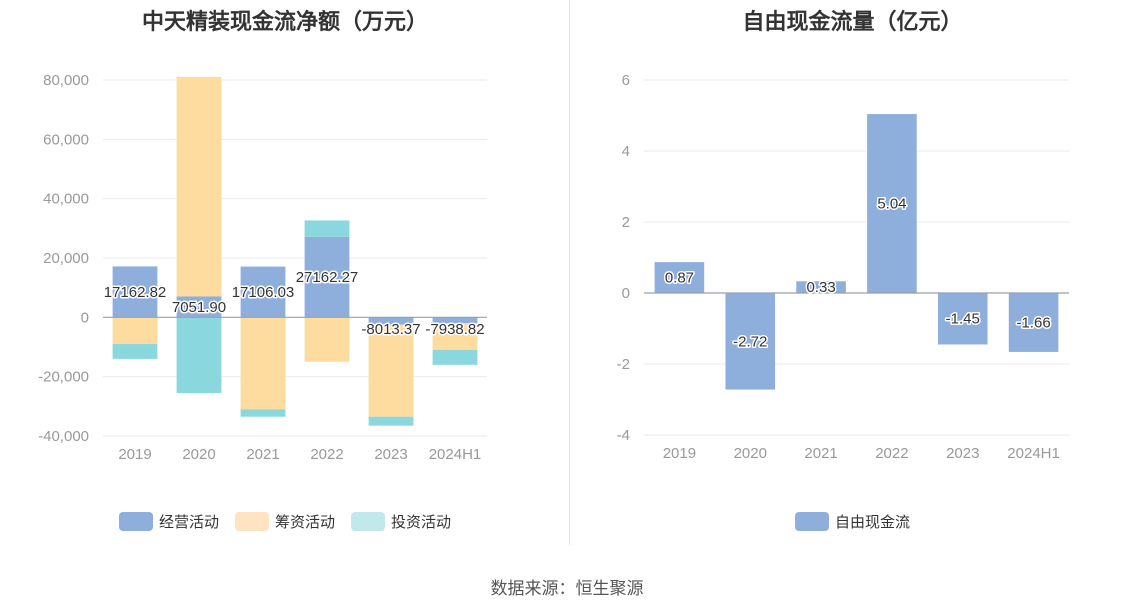 The width and height of the screenshot is (1134, 612). Describe the element at coordinates (567, 588) in the screenshot. I see `data-source: 数据来源：恒生聚源` at that location.